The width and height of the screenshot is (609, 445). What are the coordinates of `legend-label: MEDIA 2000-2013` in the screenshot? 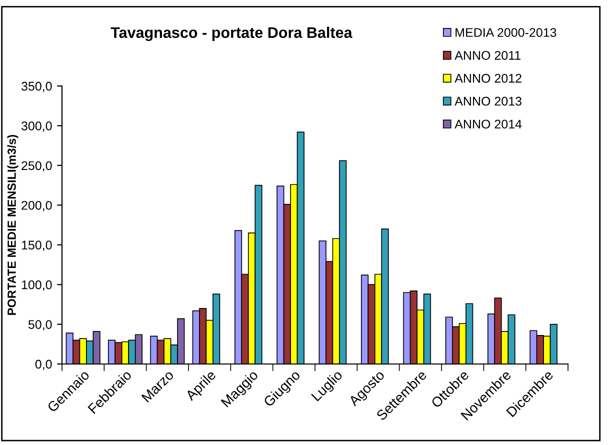 It's located at (506, 32).